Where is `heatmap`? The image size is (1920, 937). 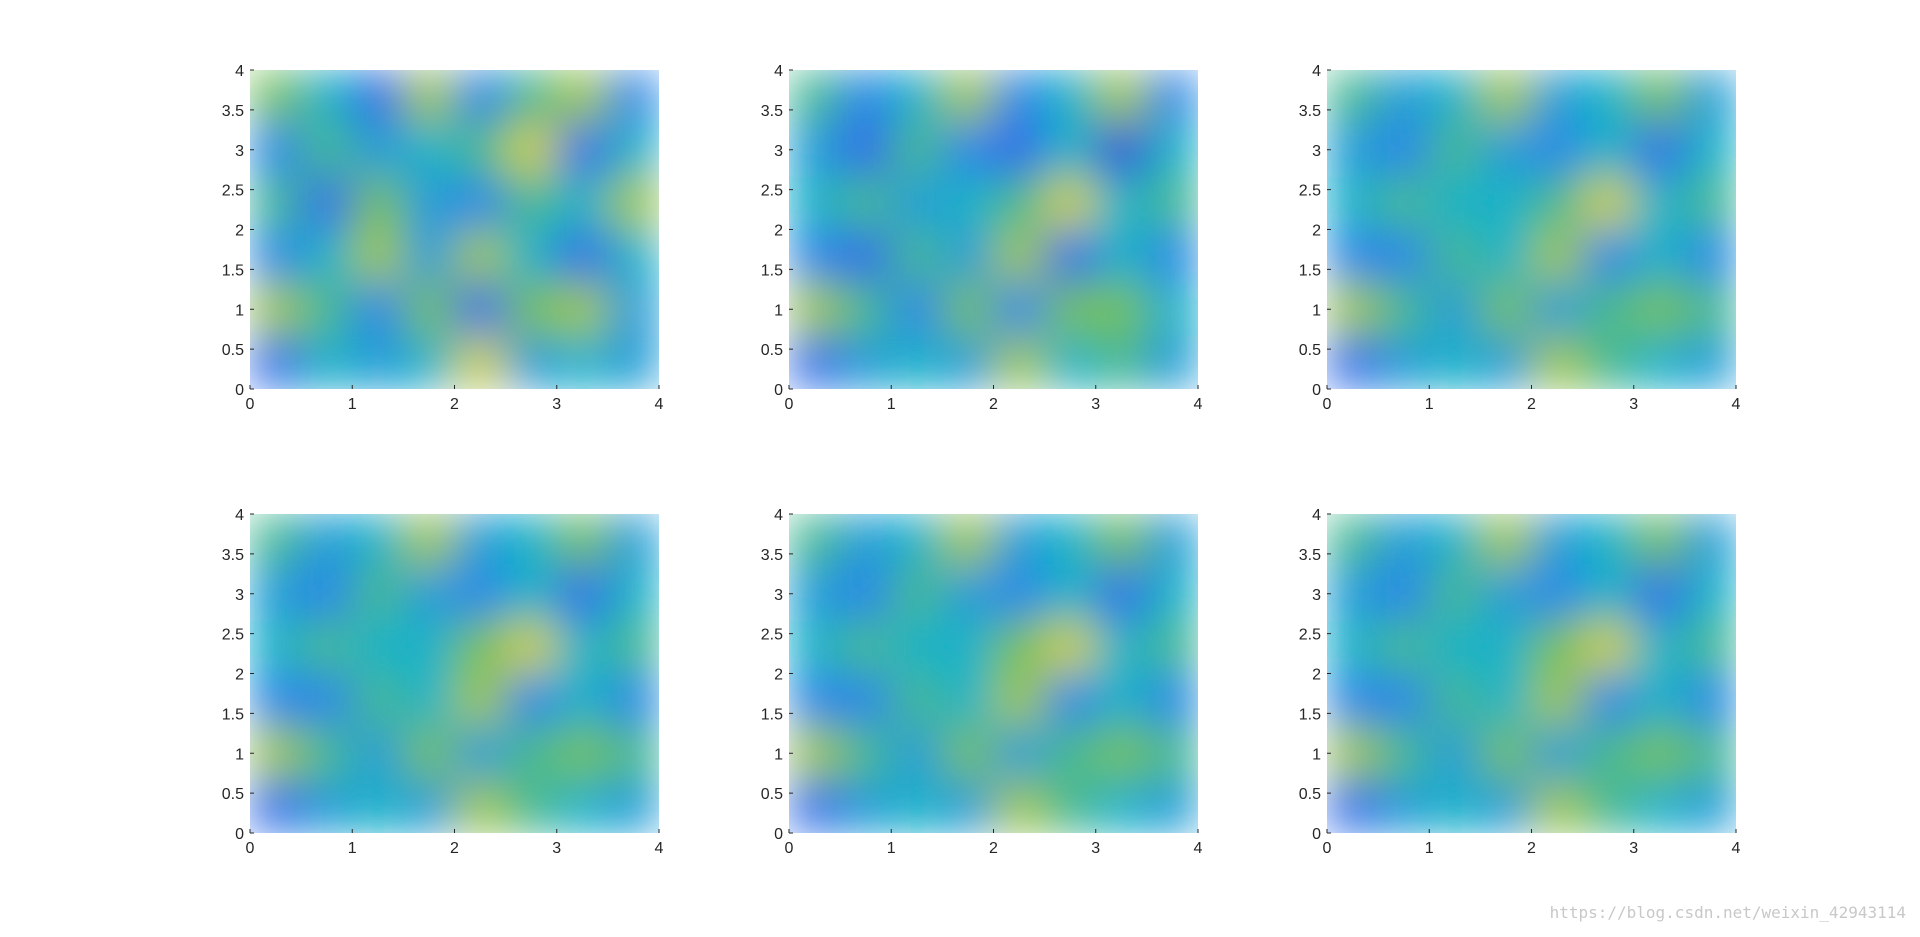
heatmap is located at coordinates (454, 229).